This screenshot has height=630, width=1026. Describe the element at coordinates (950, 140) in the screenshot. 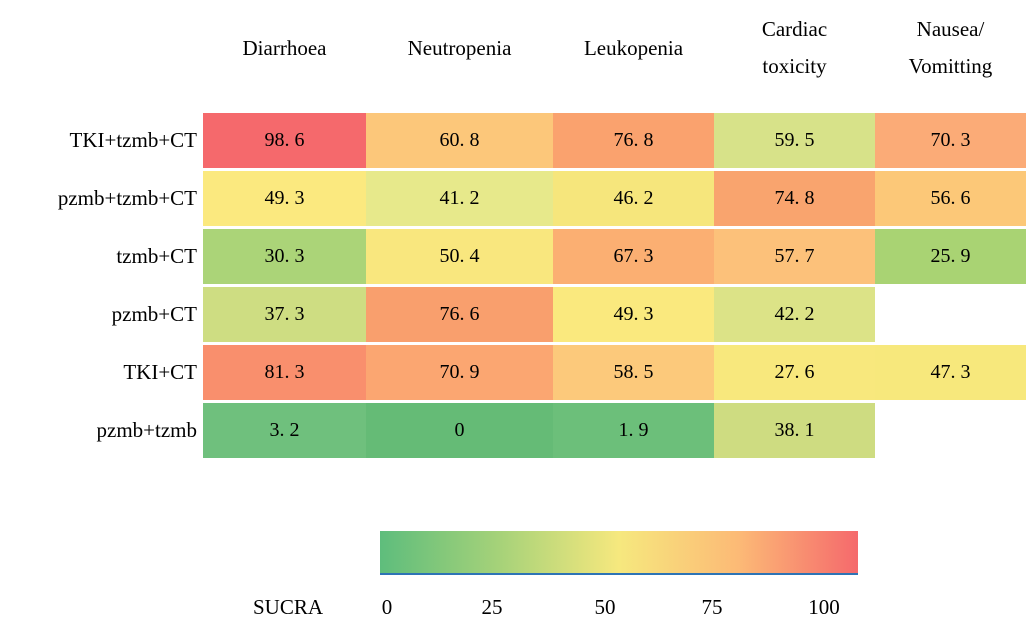

I see `heatmap-cell: 70. 3` at that location.